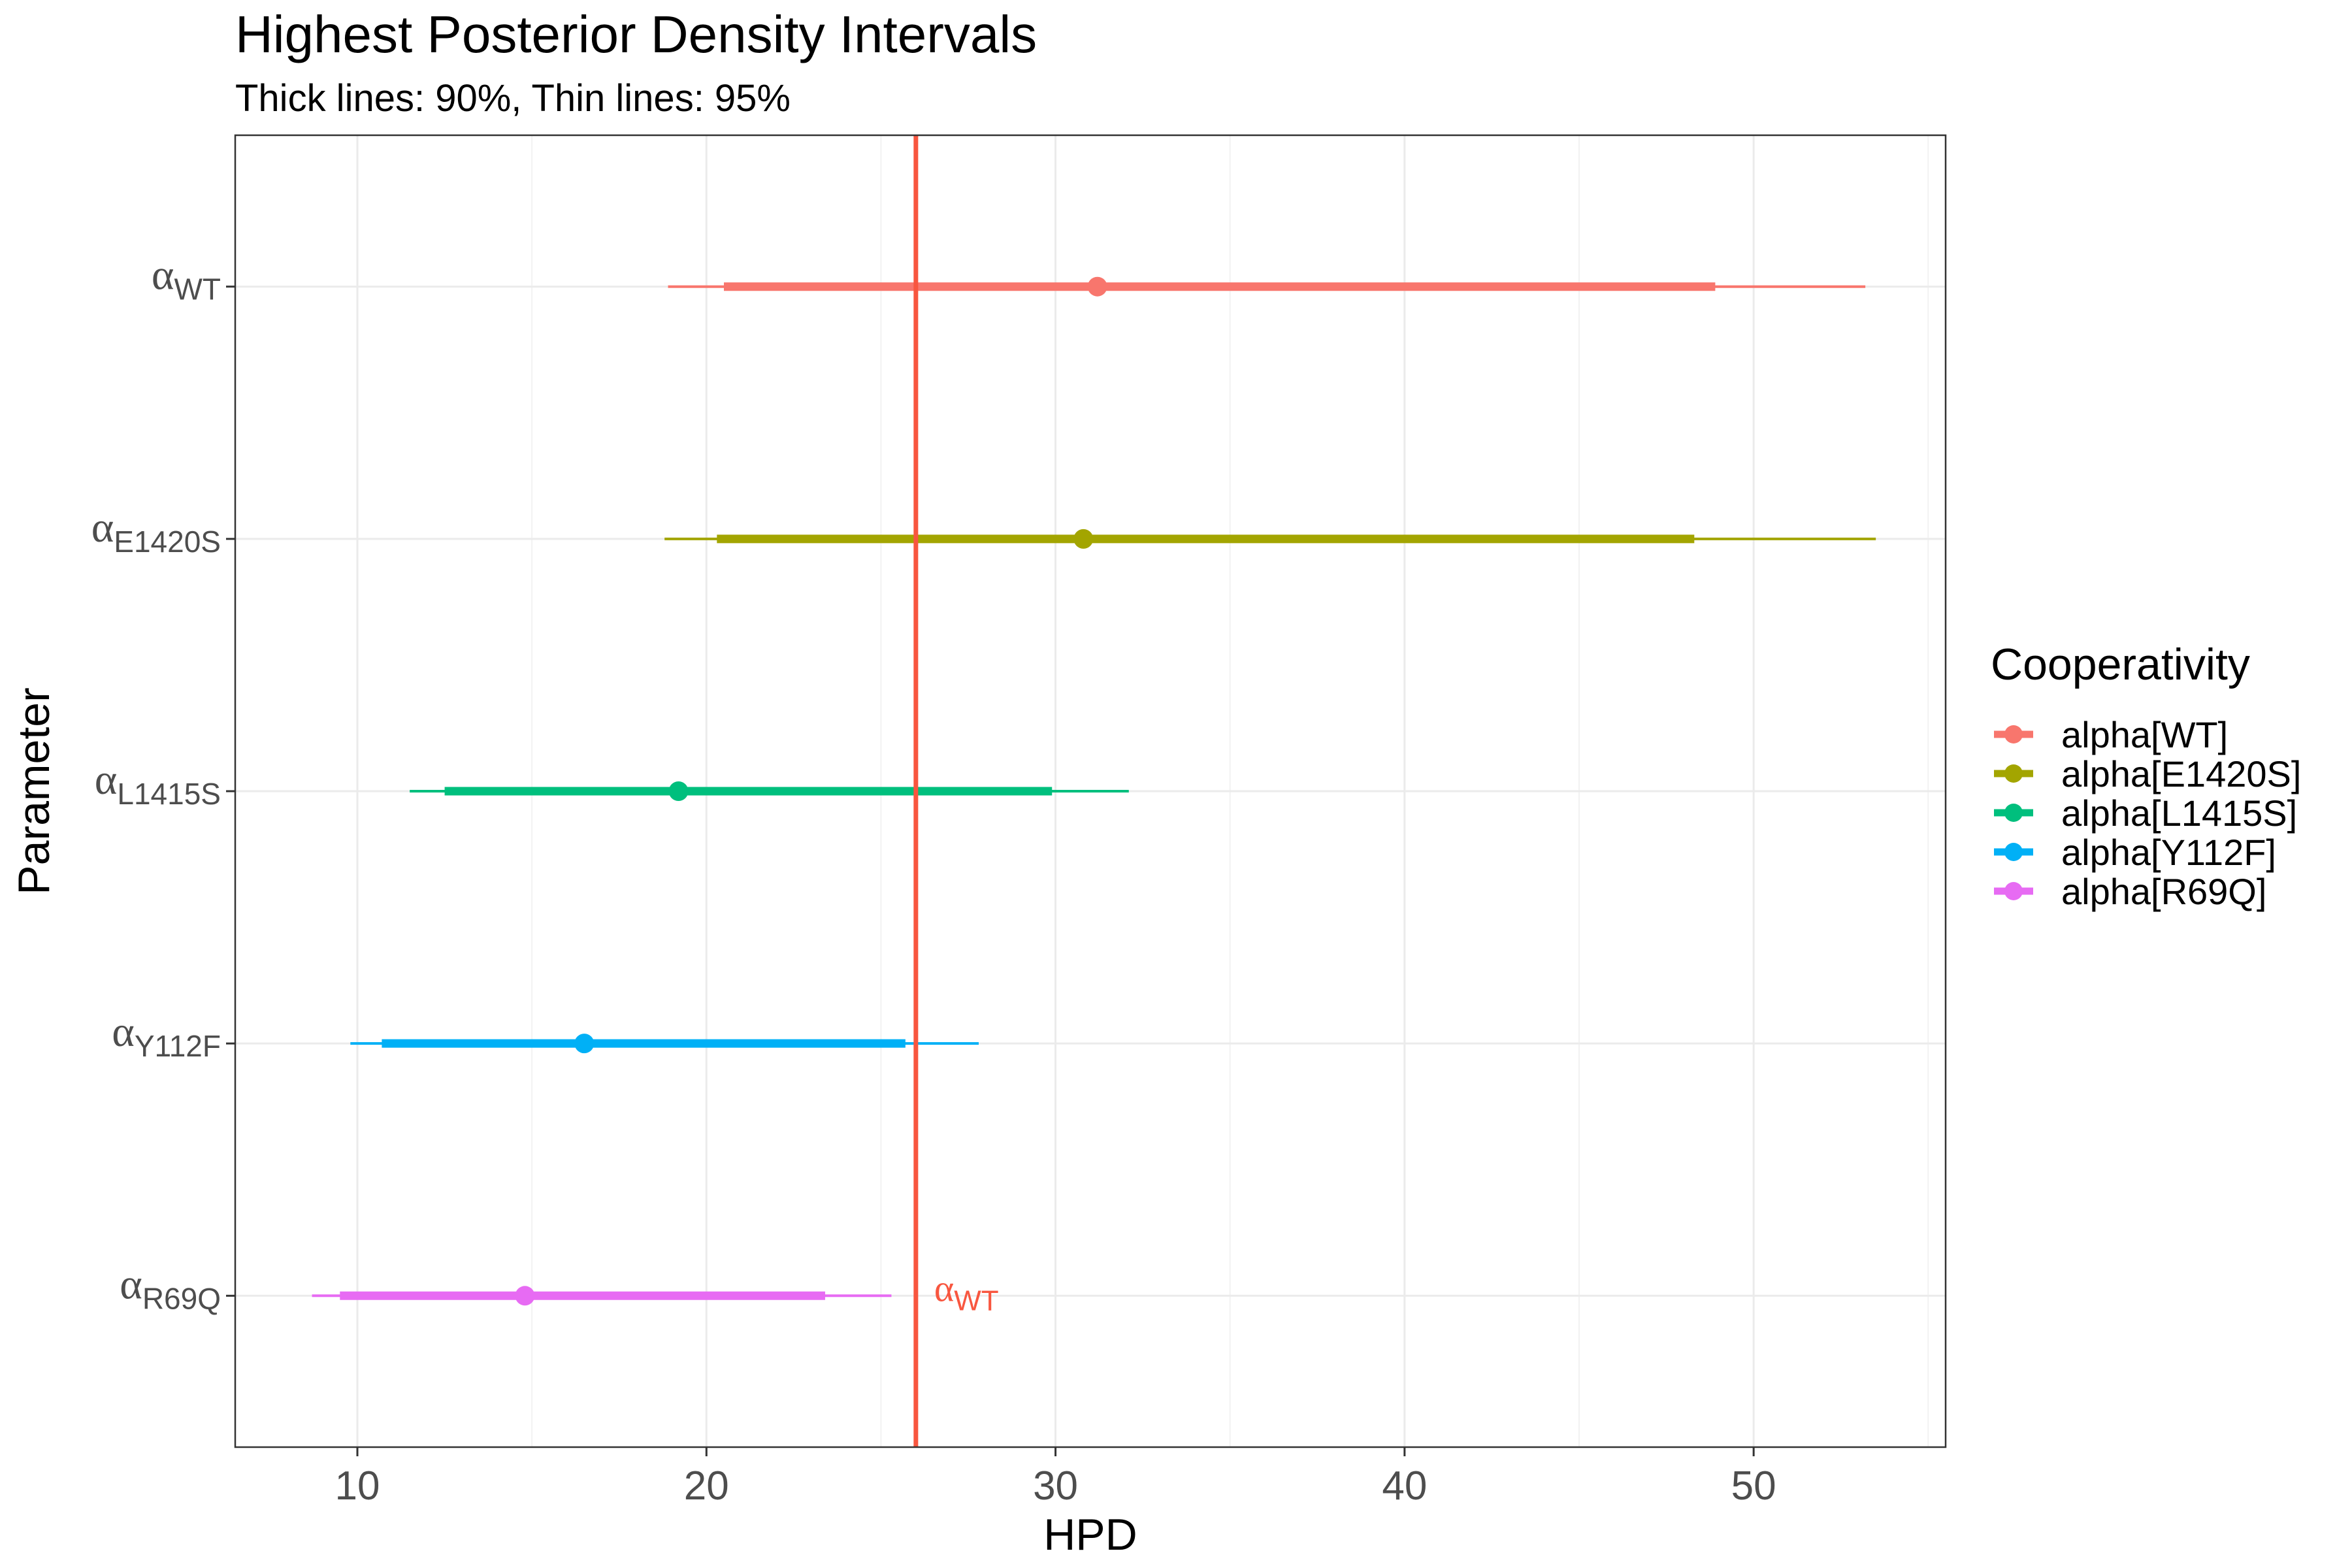 Image resolution: width=2352 pixels, height=1568 pixels. Describe the element at coordinates (197, 289) in the screenshot. I see `y-tick-subscript: WT` at that location.